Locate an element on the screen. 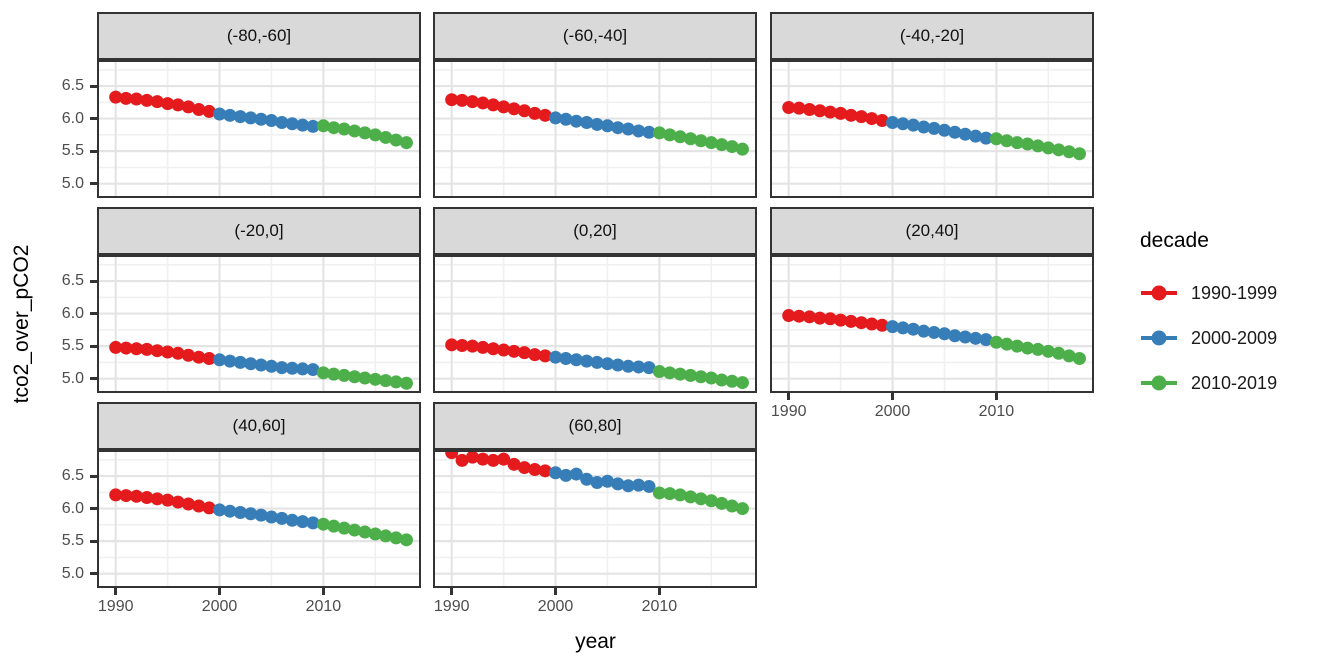  facet-strip-label: (-40,-20] is located at coordinates (932, 35).